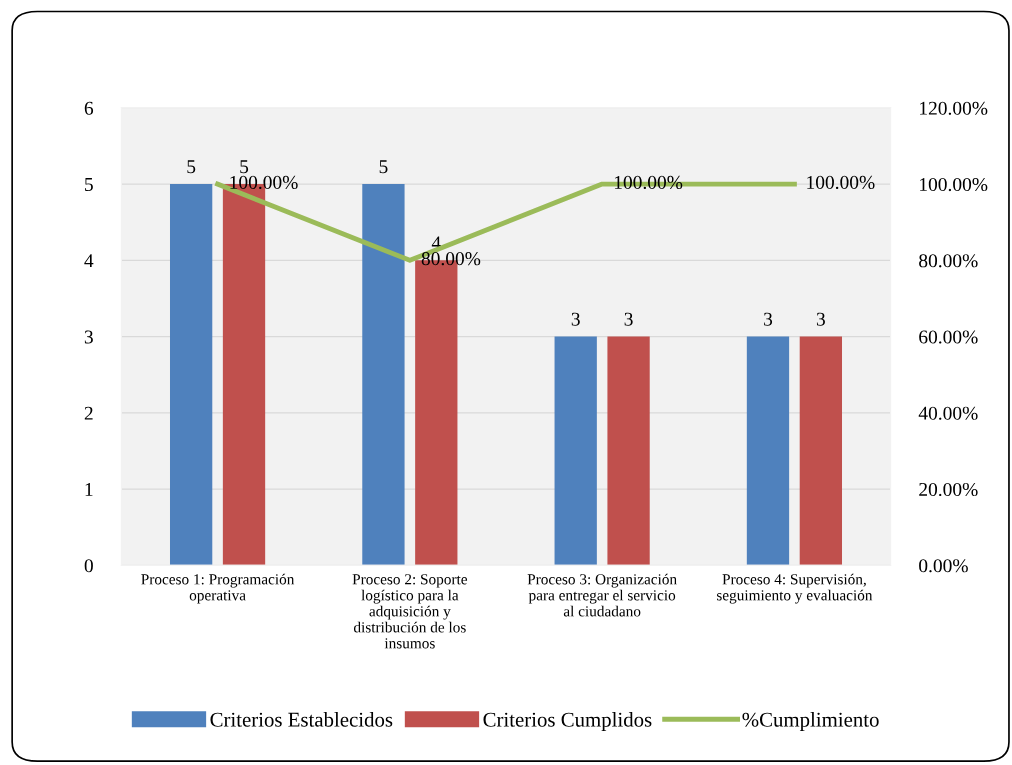 This screenshot has height=765, width=1012. What do you see at coordinates (88, 413) in the screenshot?
I see `y-tick-label: 2` at bounding box center [88, 413].